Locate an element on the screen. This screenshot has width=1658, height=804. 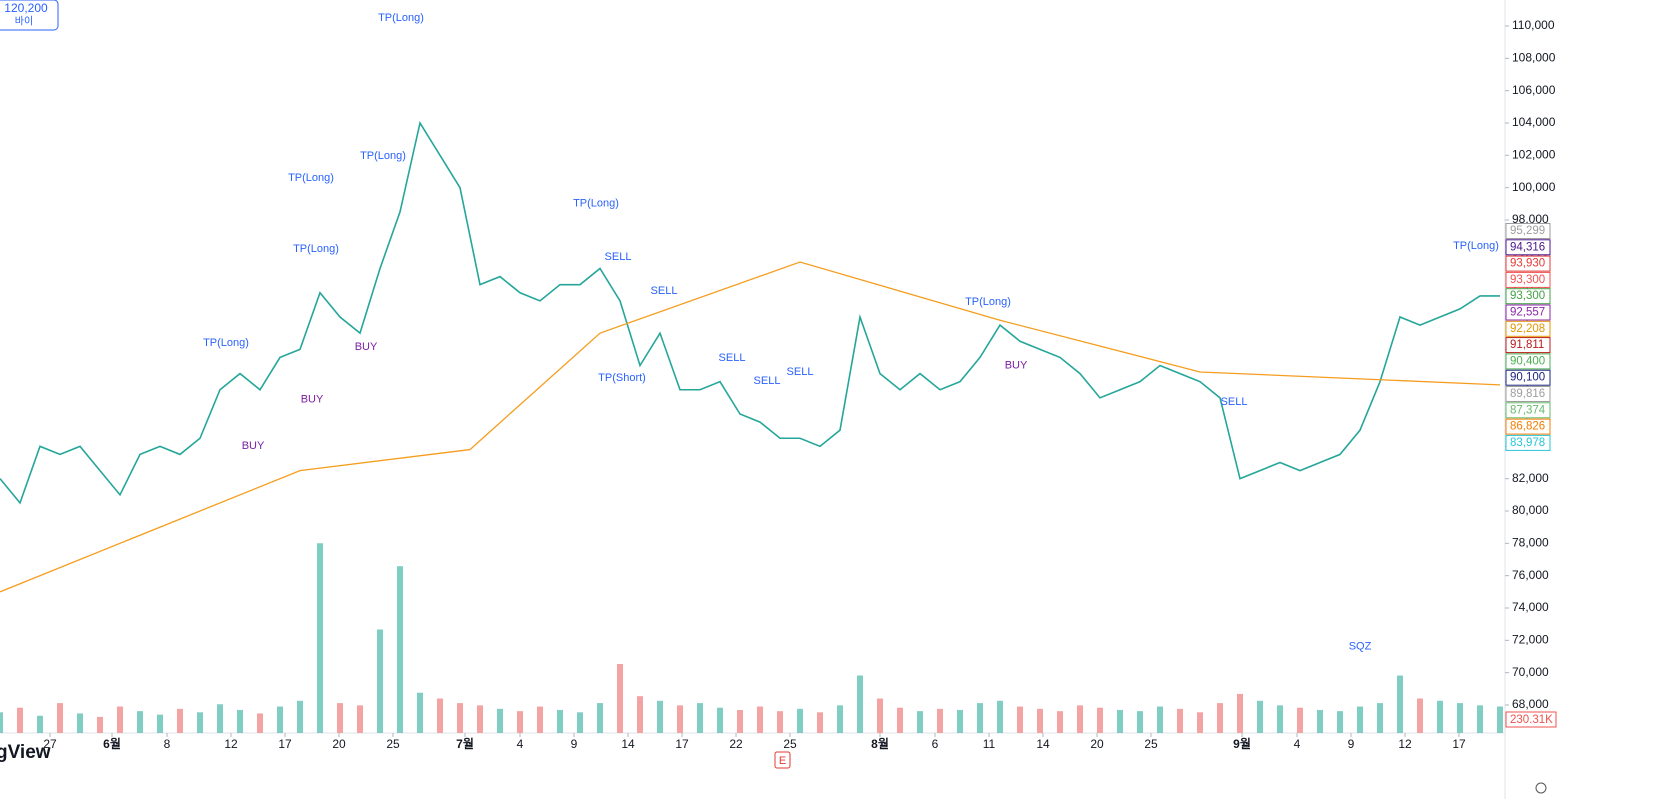
price-badge-label: 90,100 is located at coordinates (1527, 378).